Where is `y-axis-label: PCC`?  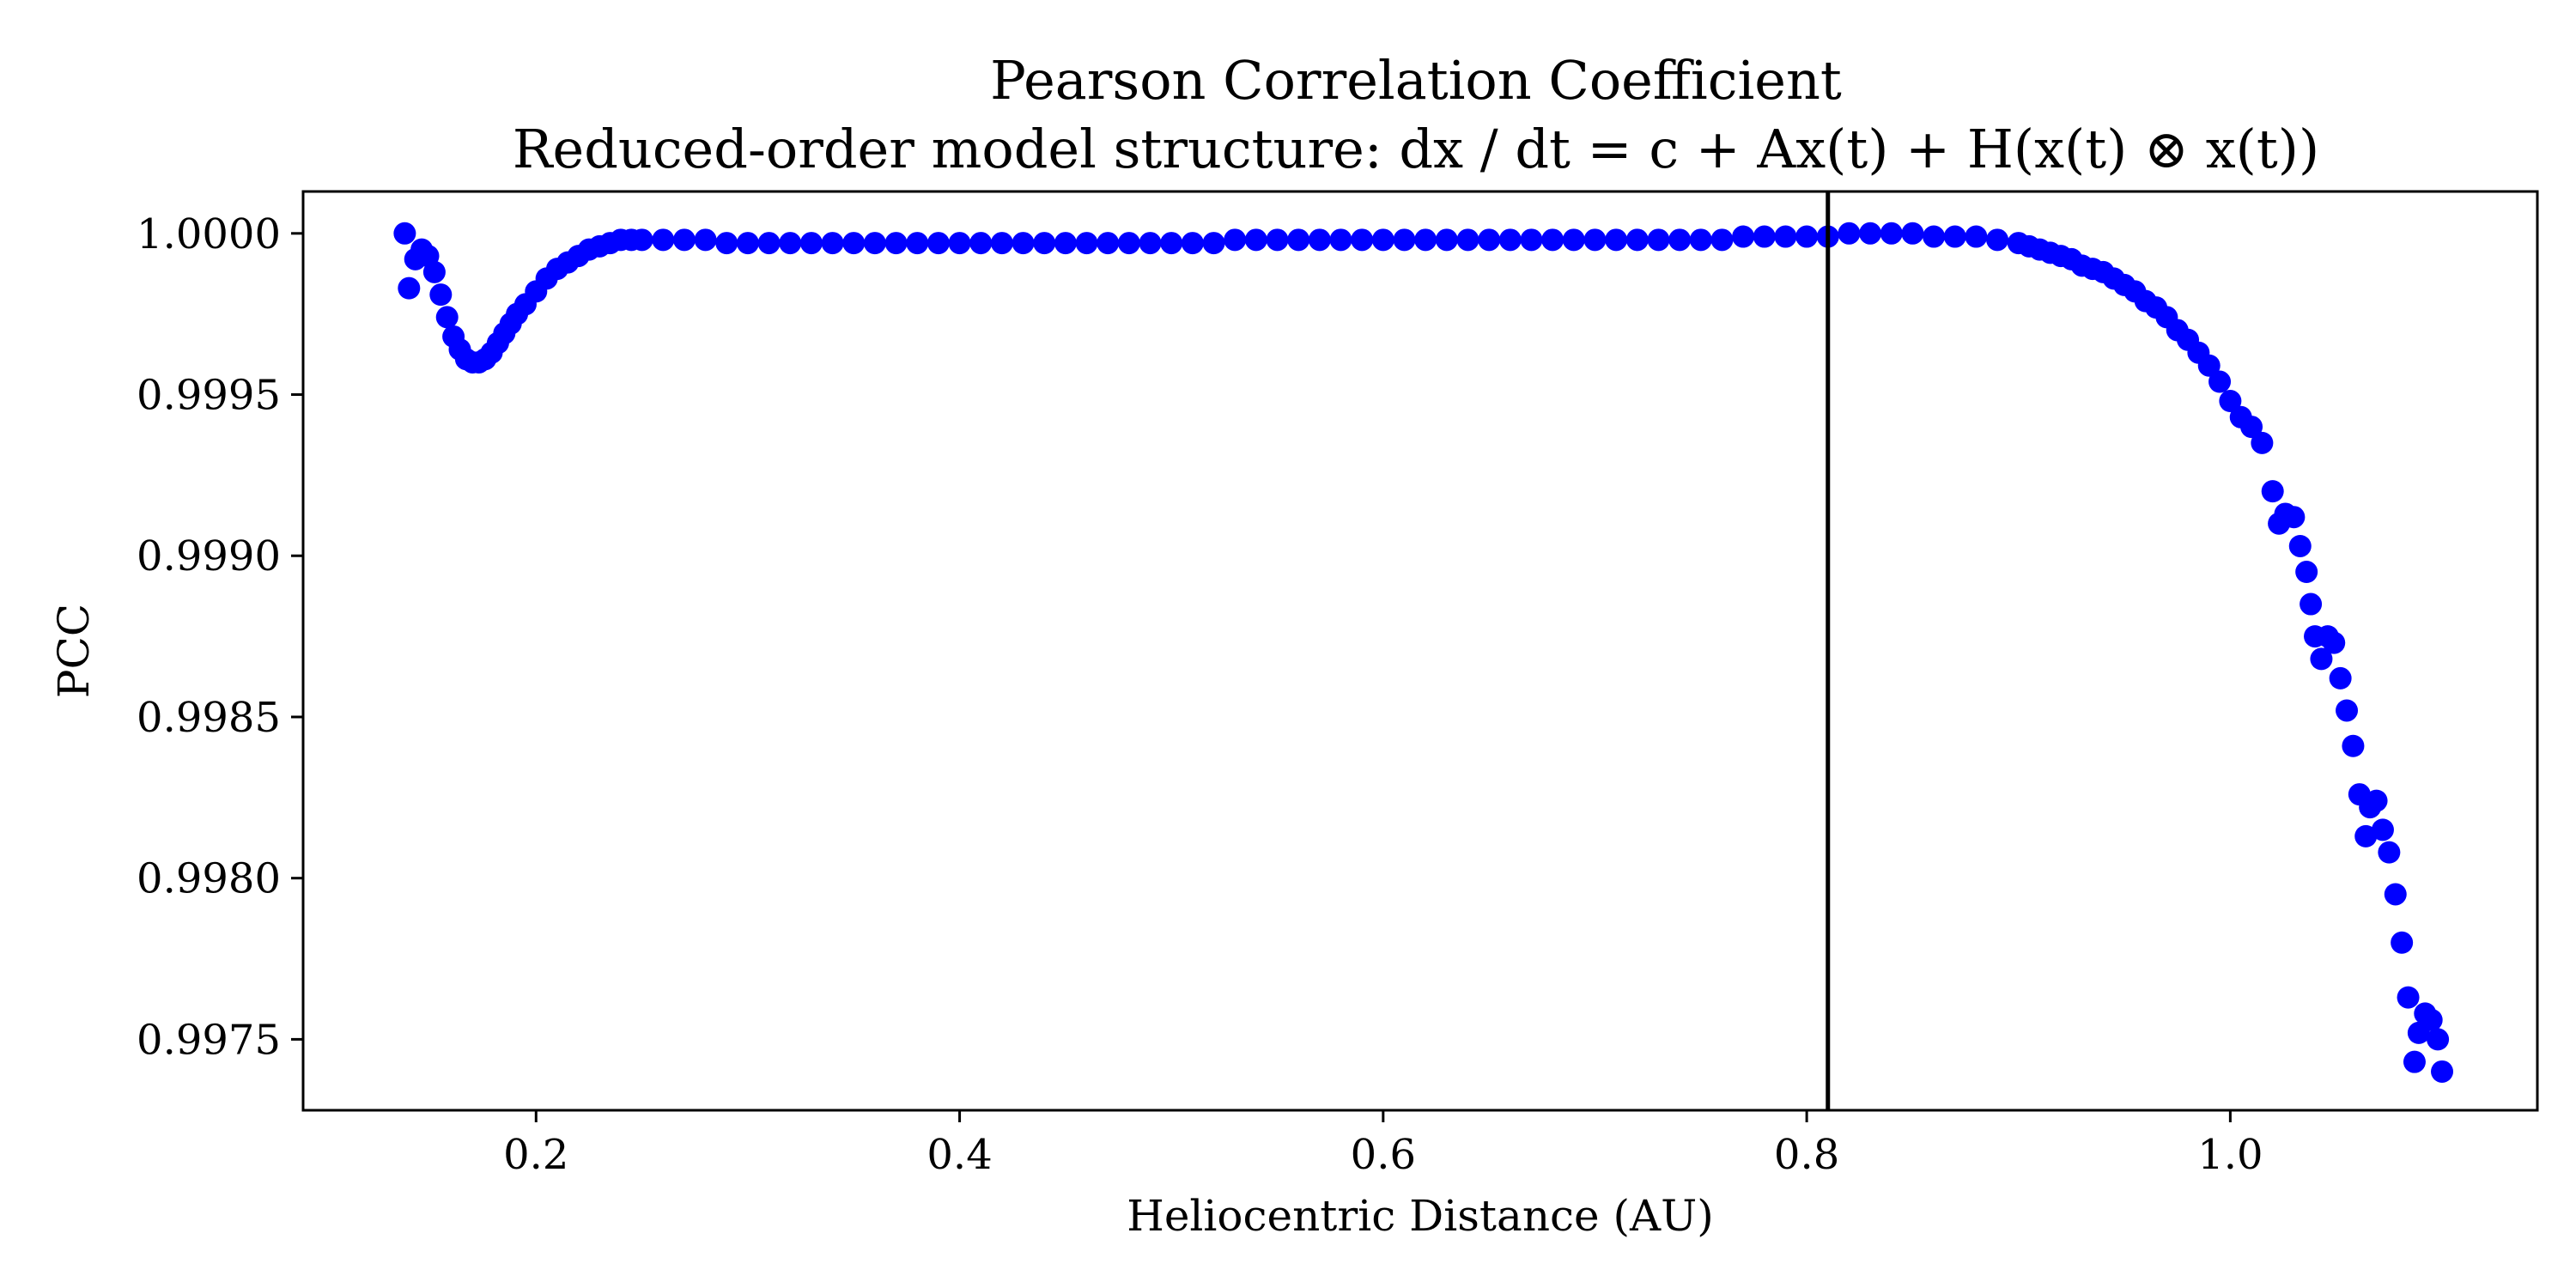 y-axis-label: PCC is located at coordinates (74, 651).